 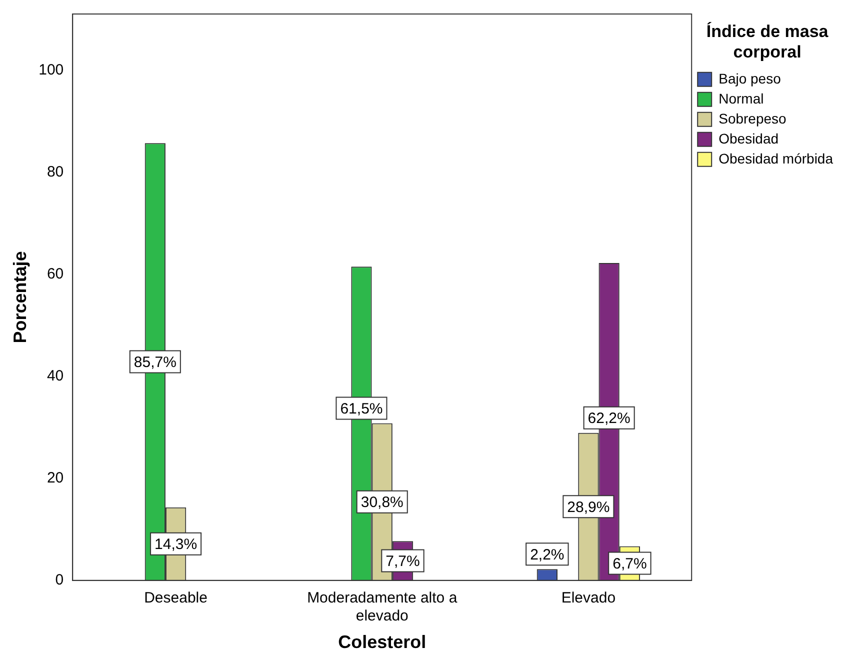 What do you see at coordinates (752, 118) in the screenshot?
I see `legend-label: Sobrepeso` at bounding box center [752, 118].